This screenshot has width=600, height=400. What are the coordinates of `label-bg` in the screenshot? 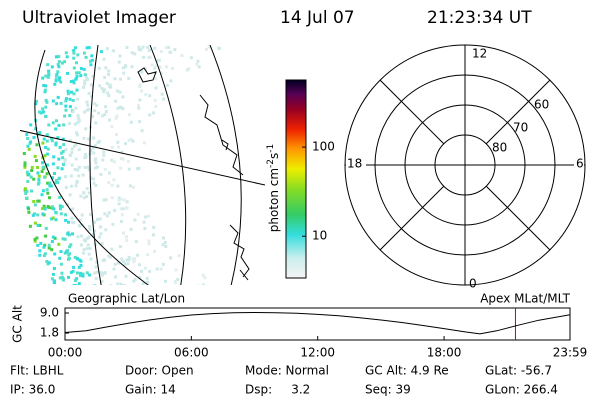 It's located at (478, 54).